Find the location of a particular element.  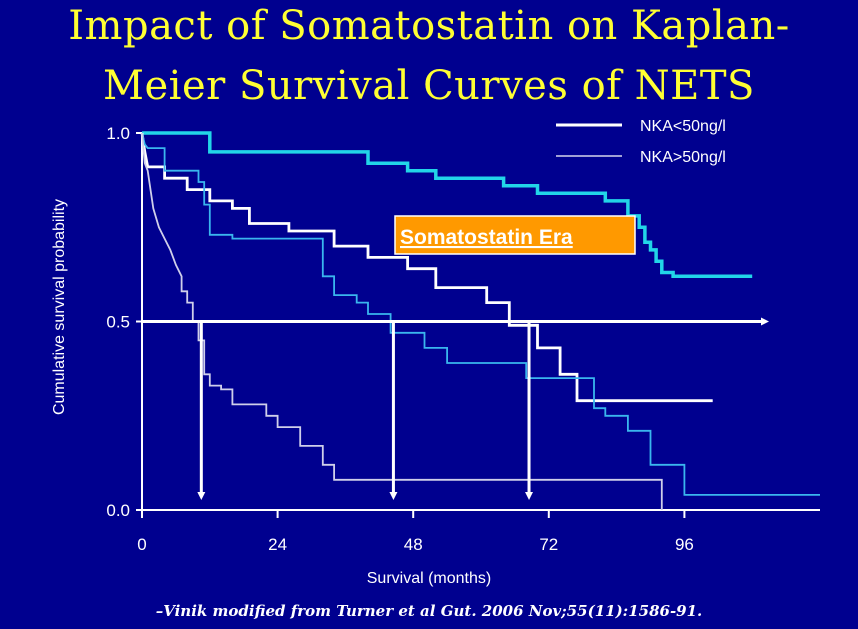

y-tick-label: 1.0 is located at coordinates (118, 133).